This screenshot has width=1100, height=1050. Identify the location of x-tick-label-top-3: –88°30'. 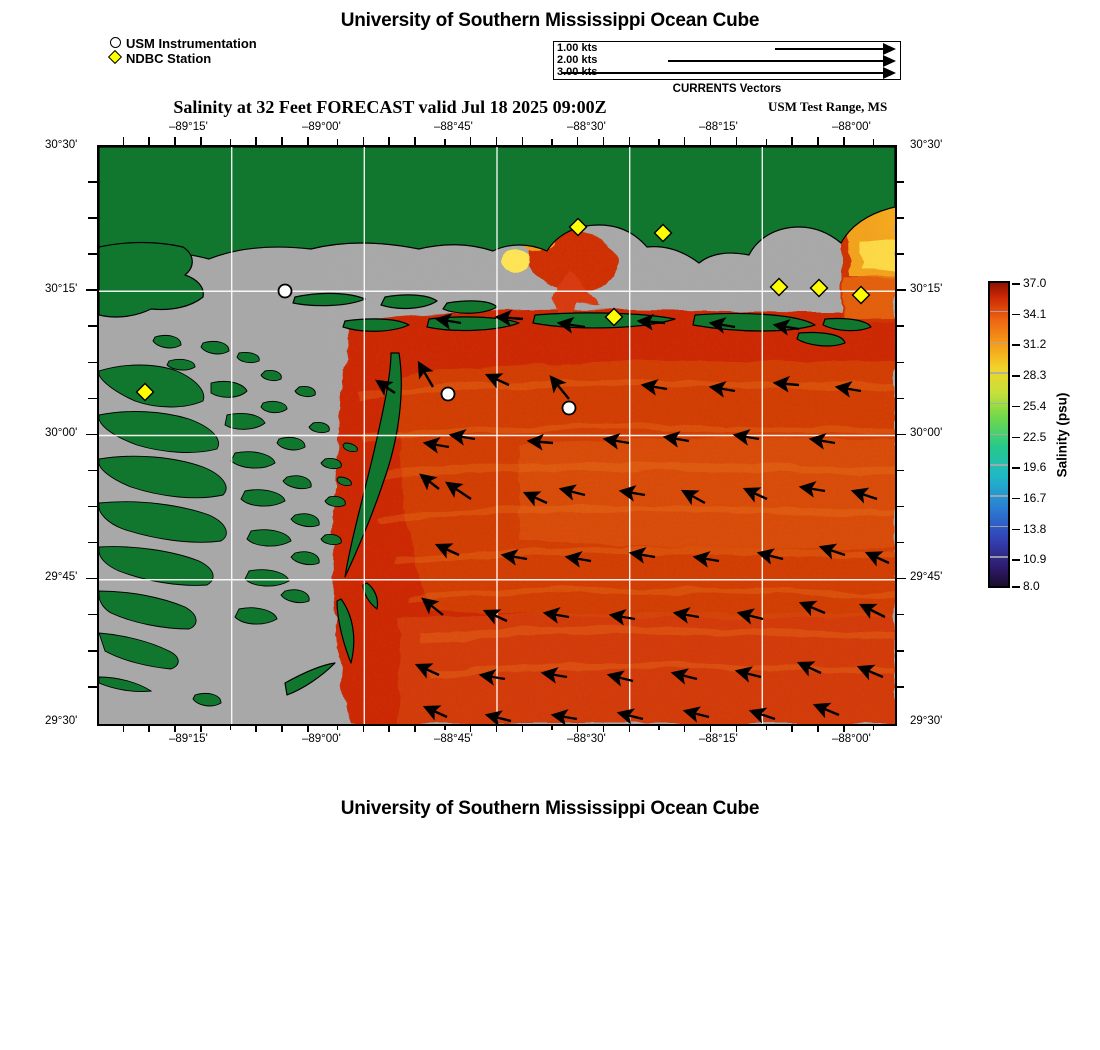
(586, 127).